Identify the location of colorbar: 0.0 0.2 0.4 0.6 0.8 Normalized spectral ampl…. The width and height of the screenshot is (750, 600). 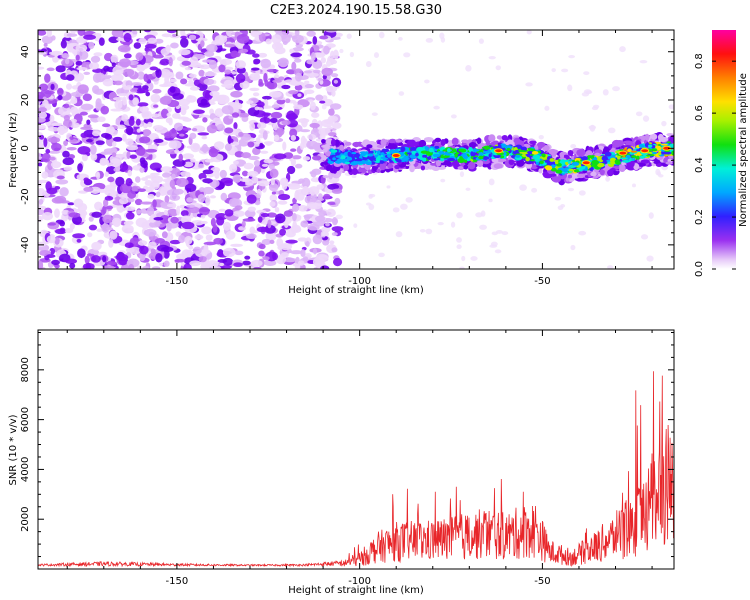
(721, 153).